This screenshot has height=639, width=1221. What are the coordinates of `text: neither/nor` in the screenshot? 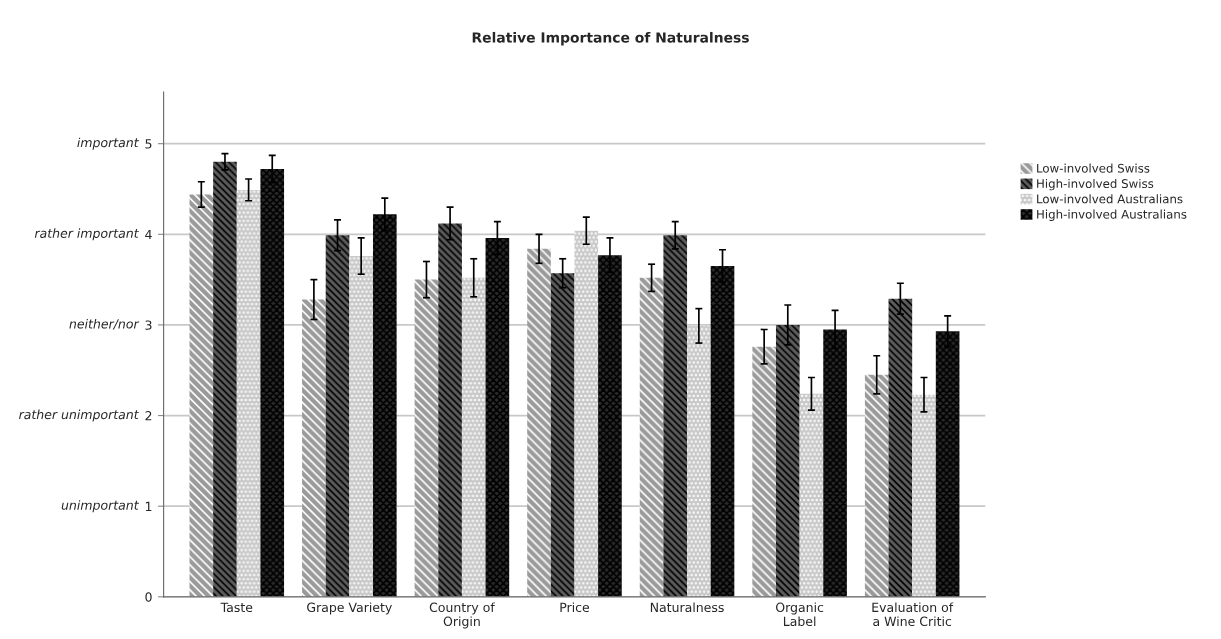 It's located at (104, 324).